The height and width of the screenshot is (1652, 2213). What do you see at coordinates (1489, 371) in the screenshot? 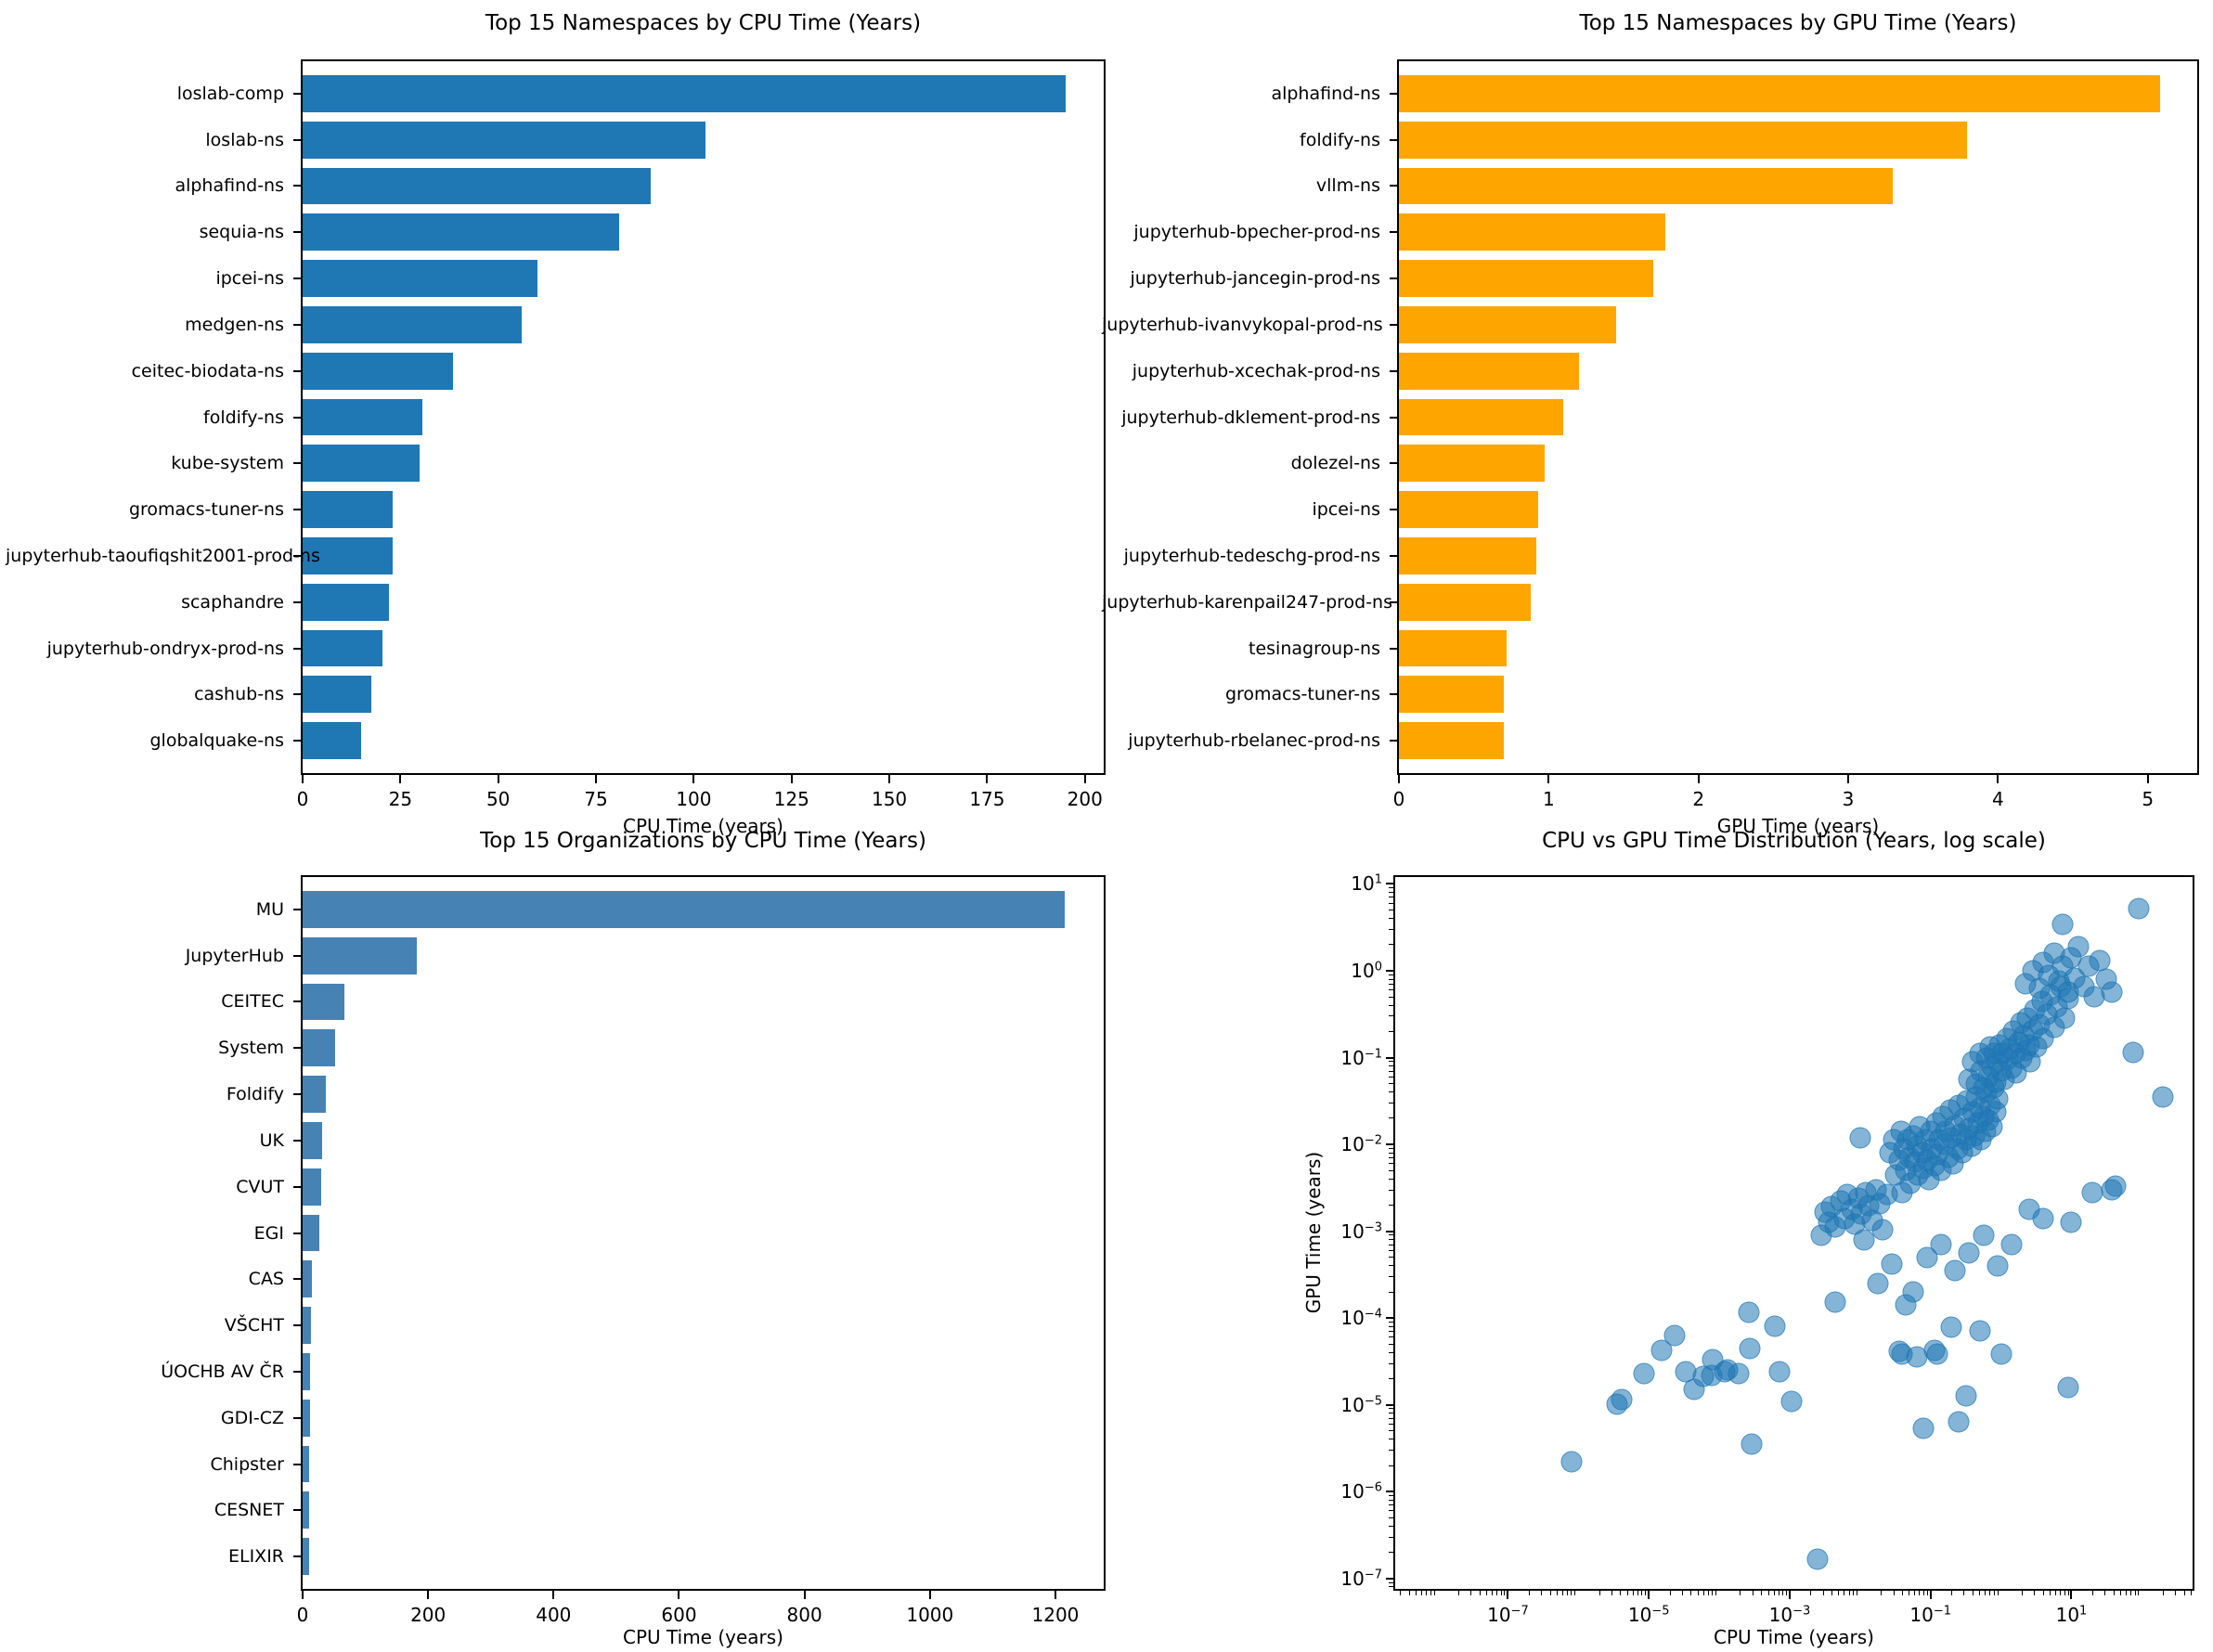
I see `bar-jupyterhub-xcechak-prod-ns` at bounding box center [1489, 371].